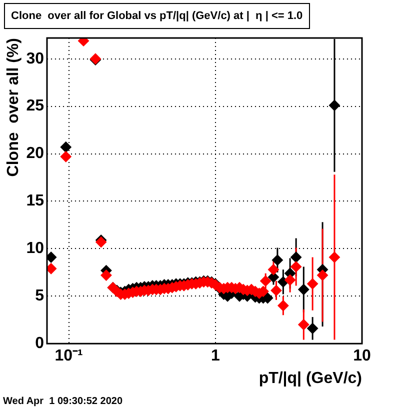 The height and width of the screenshot is (412, 400). Describe the element at coordinates (68, 356) in the screenshot. I see `x-tick-label: 10⁻¹` at that location.